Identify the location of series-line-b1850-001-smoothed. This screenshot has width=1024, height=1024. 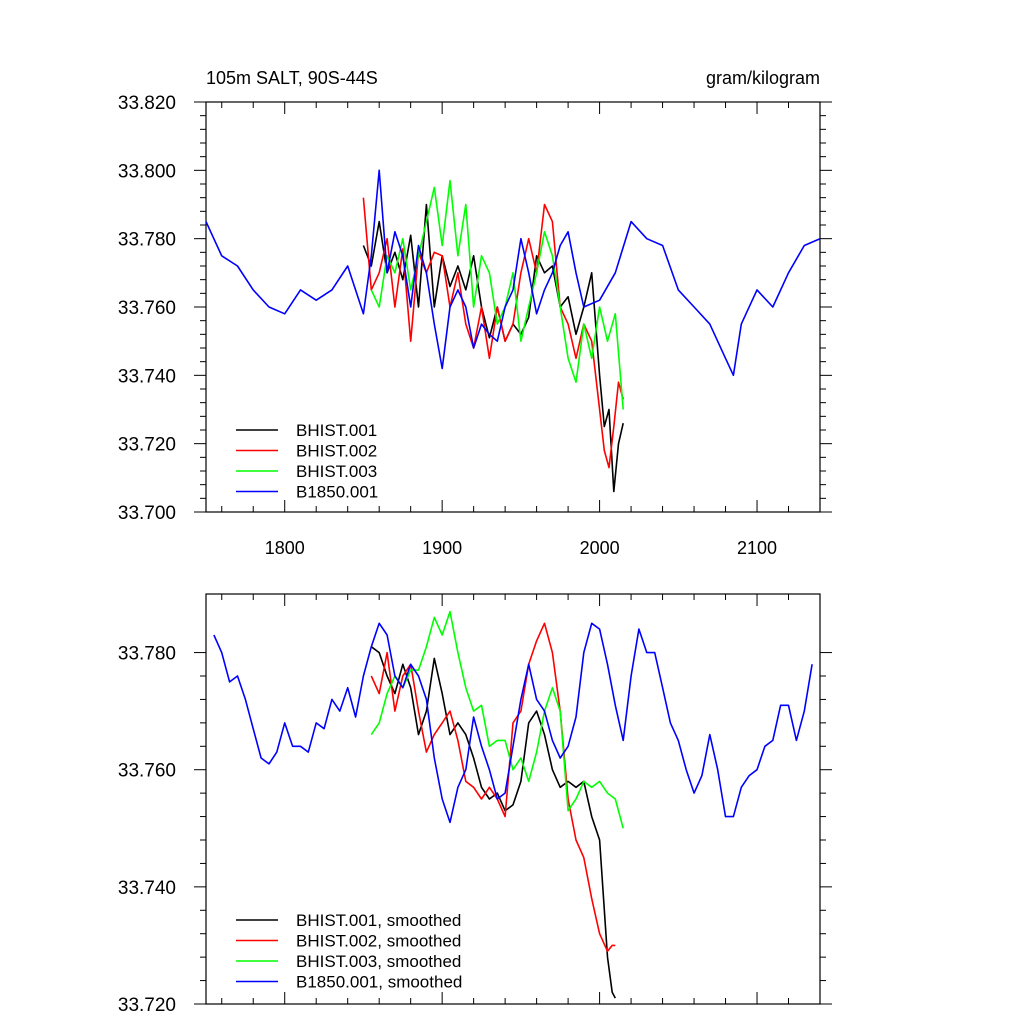
(513, 723).